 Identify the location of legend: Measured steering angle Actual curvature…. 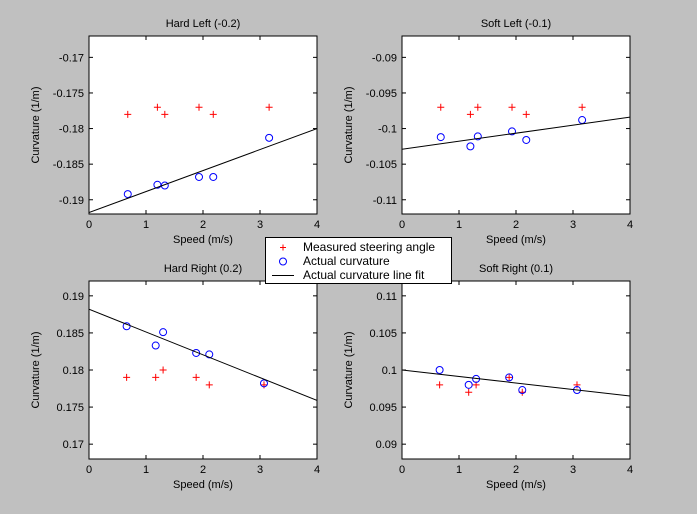
(358, 260).